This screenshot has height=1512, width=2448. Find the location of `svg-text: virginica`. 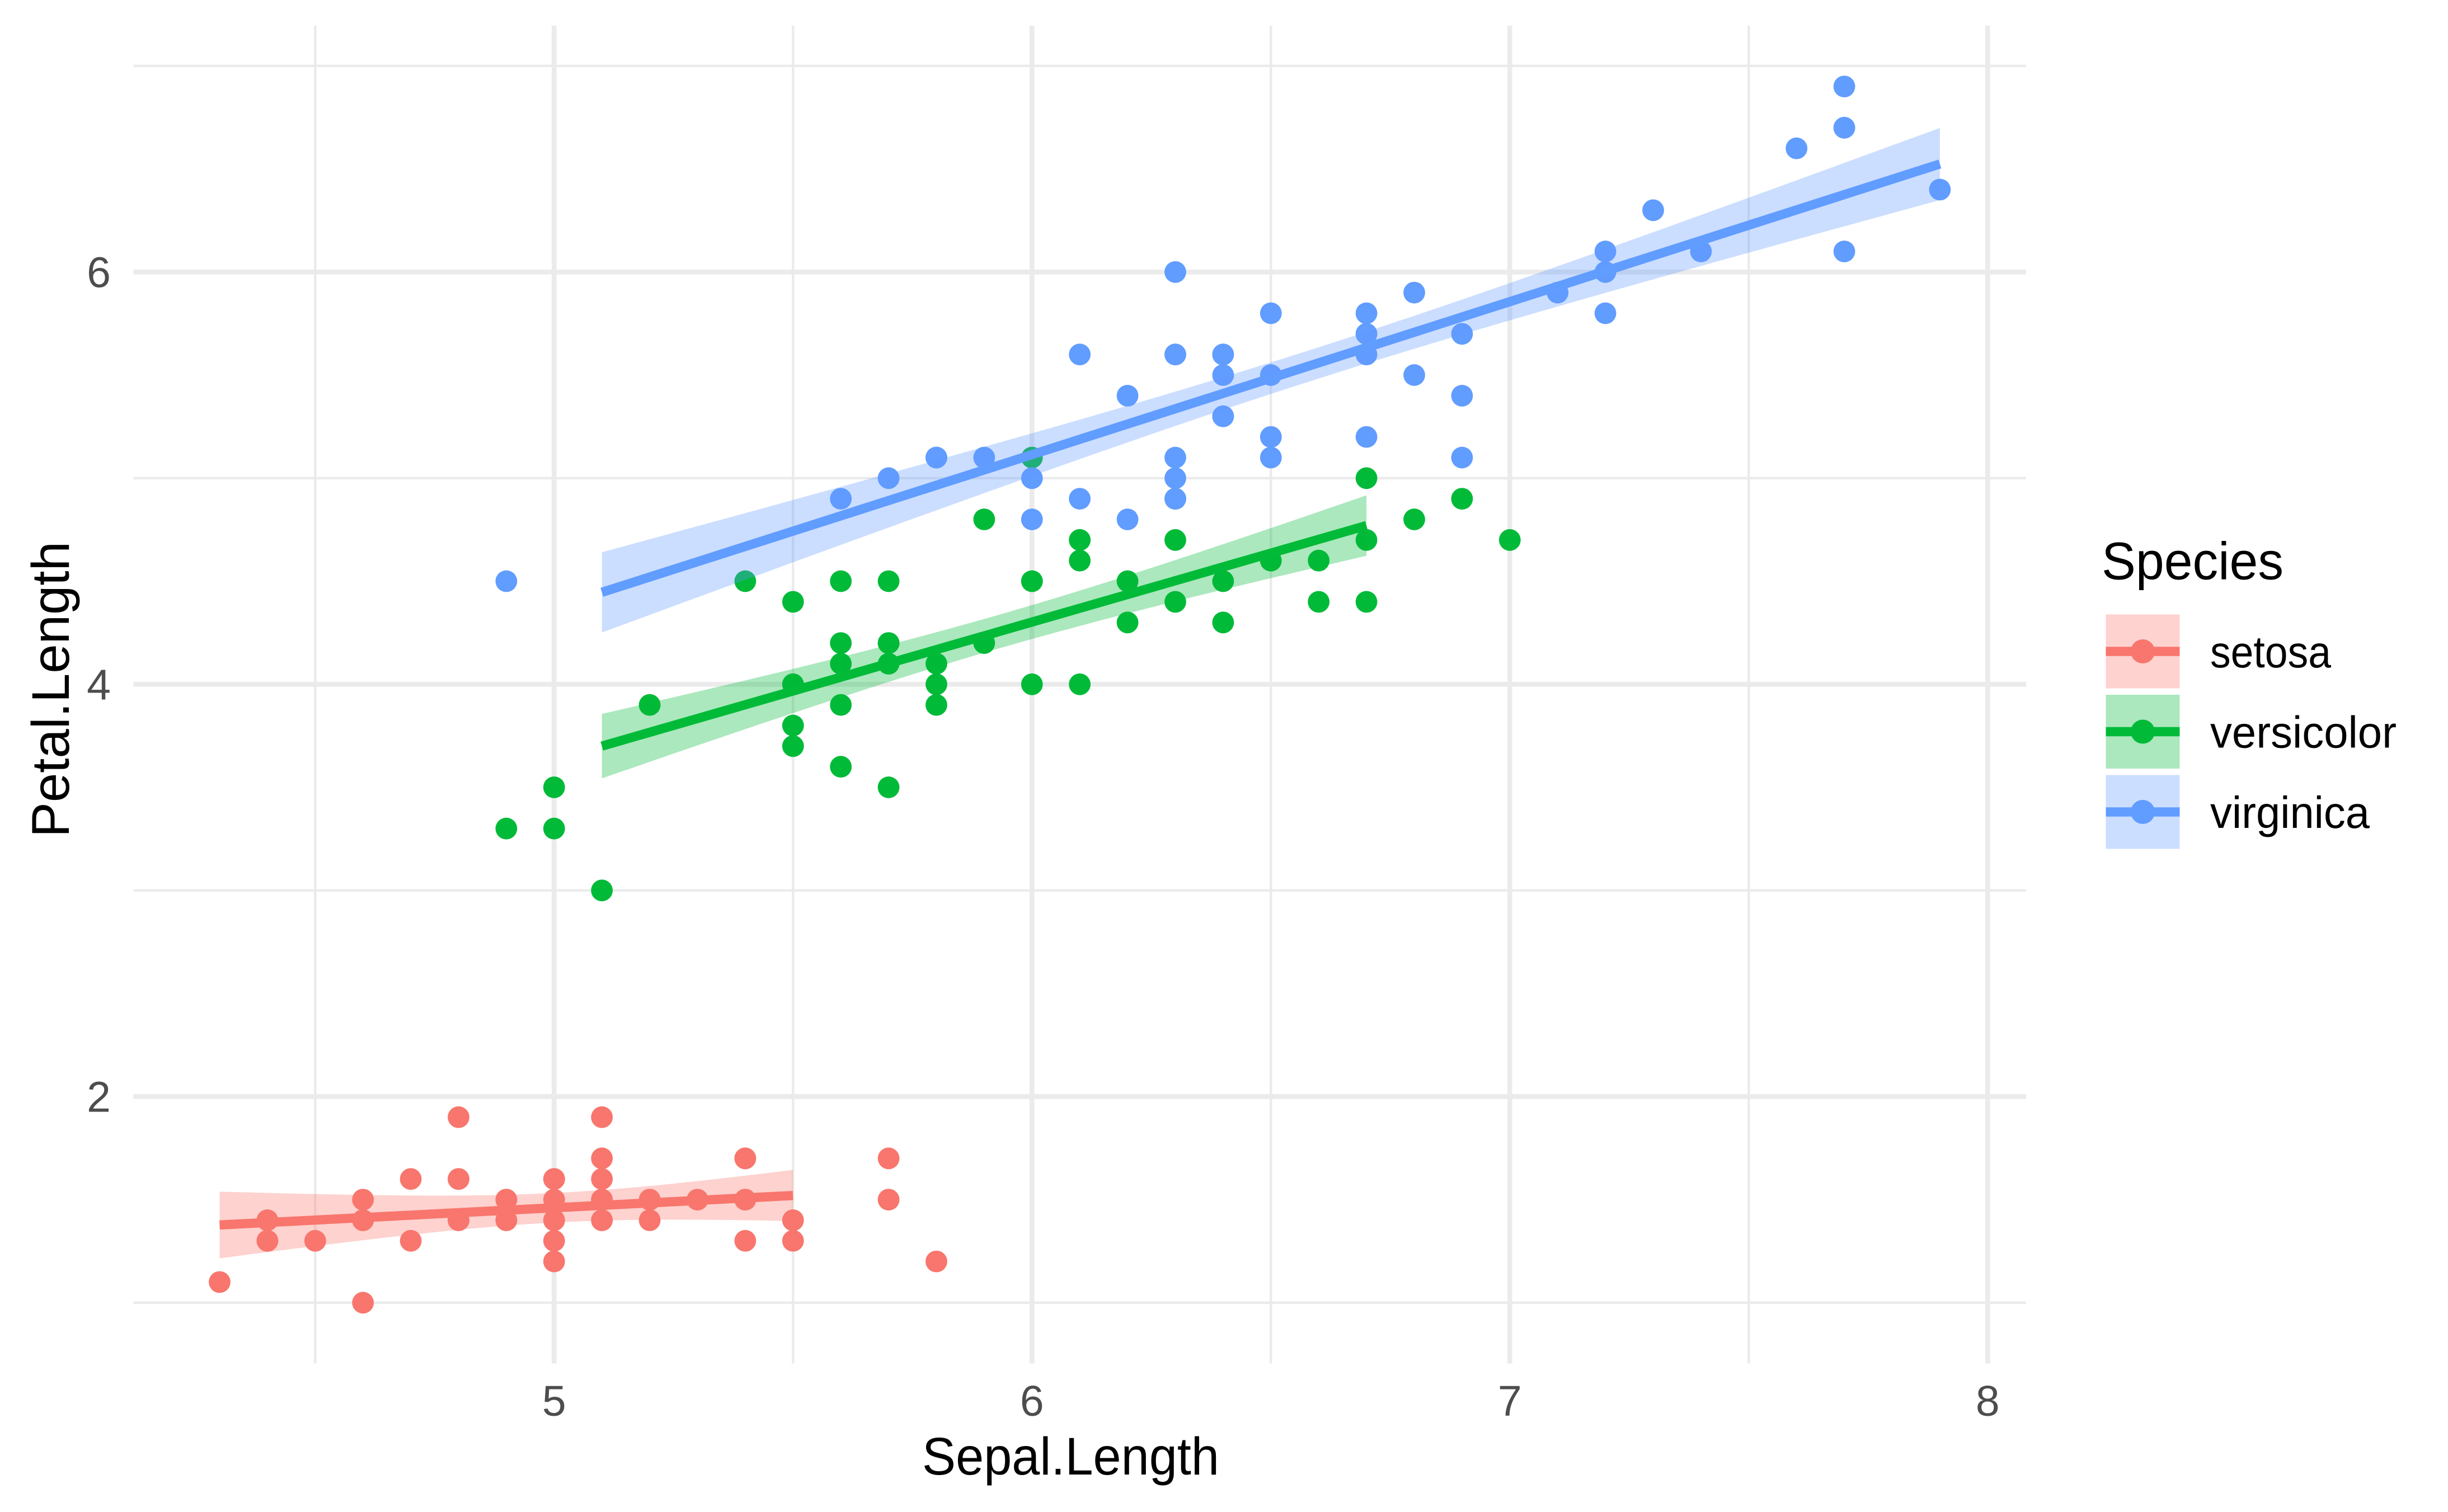

svg-text: virginica is located at coordinates (2290, 813).